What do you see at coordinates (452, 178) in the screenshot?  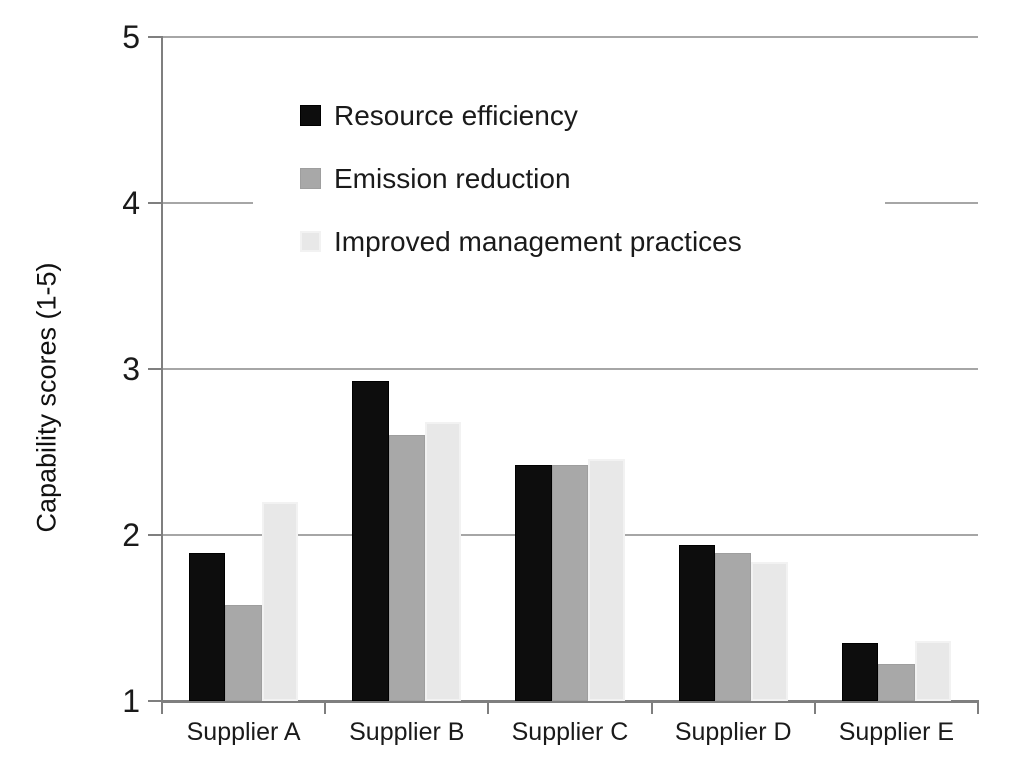 I see `legend-label: Emission reduction` at bounding box center [452, 178].